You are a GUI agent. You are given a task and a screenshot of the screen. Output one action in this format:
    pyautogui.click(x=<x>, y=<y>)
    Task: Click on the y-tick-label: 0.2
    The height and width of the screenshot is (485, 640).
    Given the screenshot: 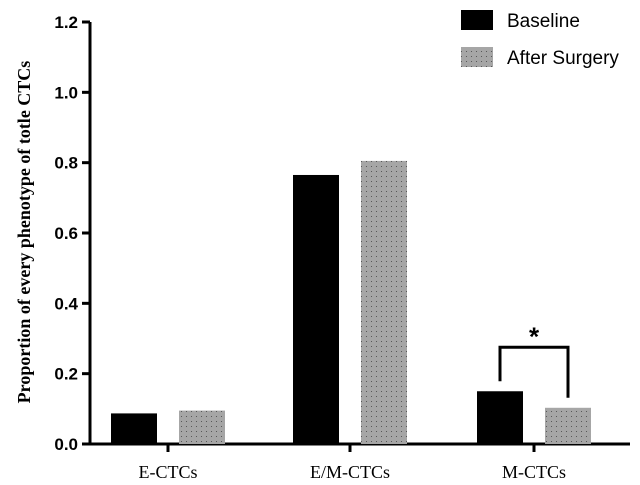 What is the action you would take?
    pyautogui.click(x=66, y=374)
    